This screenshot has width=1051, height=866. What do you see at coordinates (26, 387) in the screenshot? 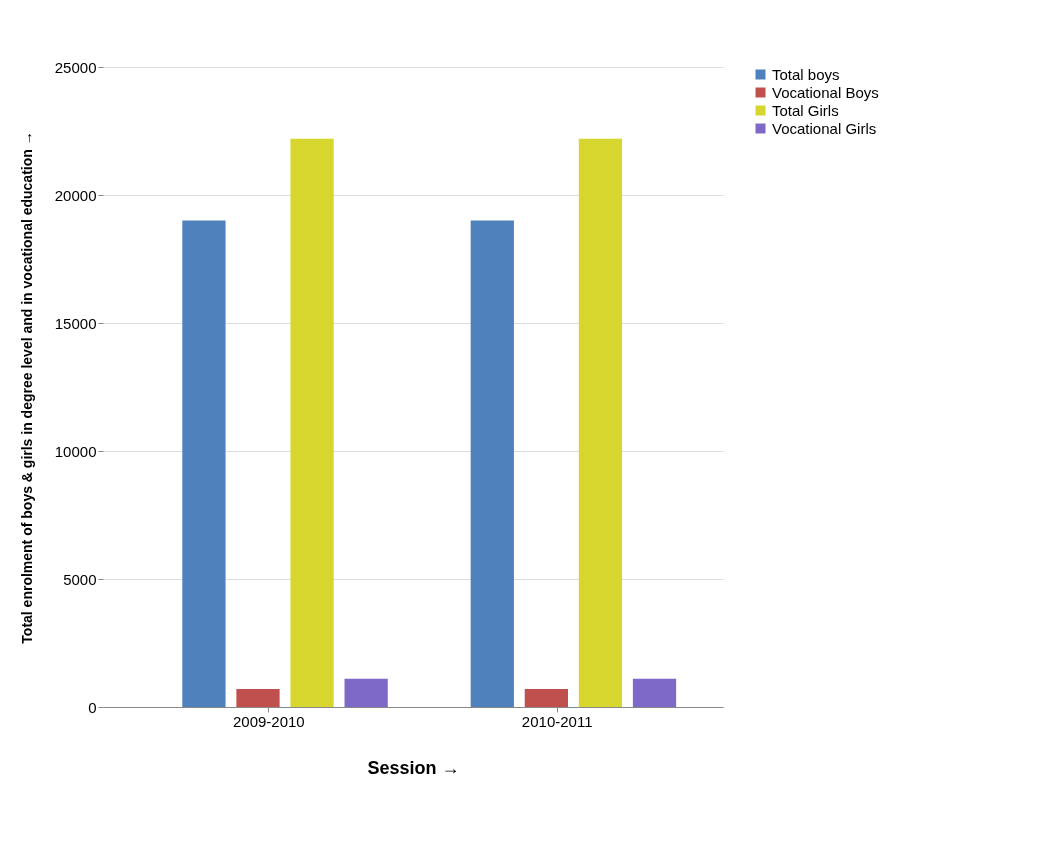
I see `y-axis-title: Total enrolment of boys & girls in degree level and in vocational education →` at bounding box center [26, 387].